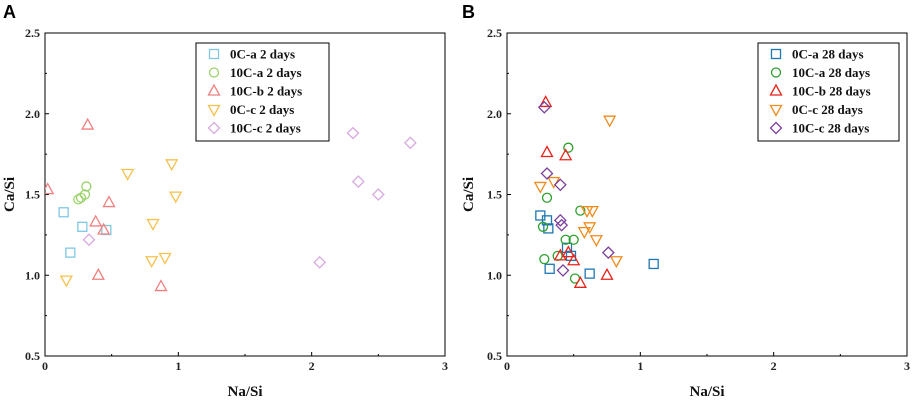  I want to click on legend-box, so click(828, 92).